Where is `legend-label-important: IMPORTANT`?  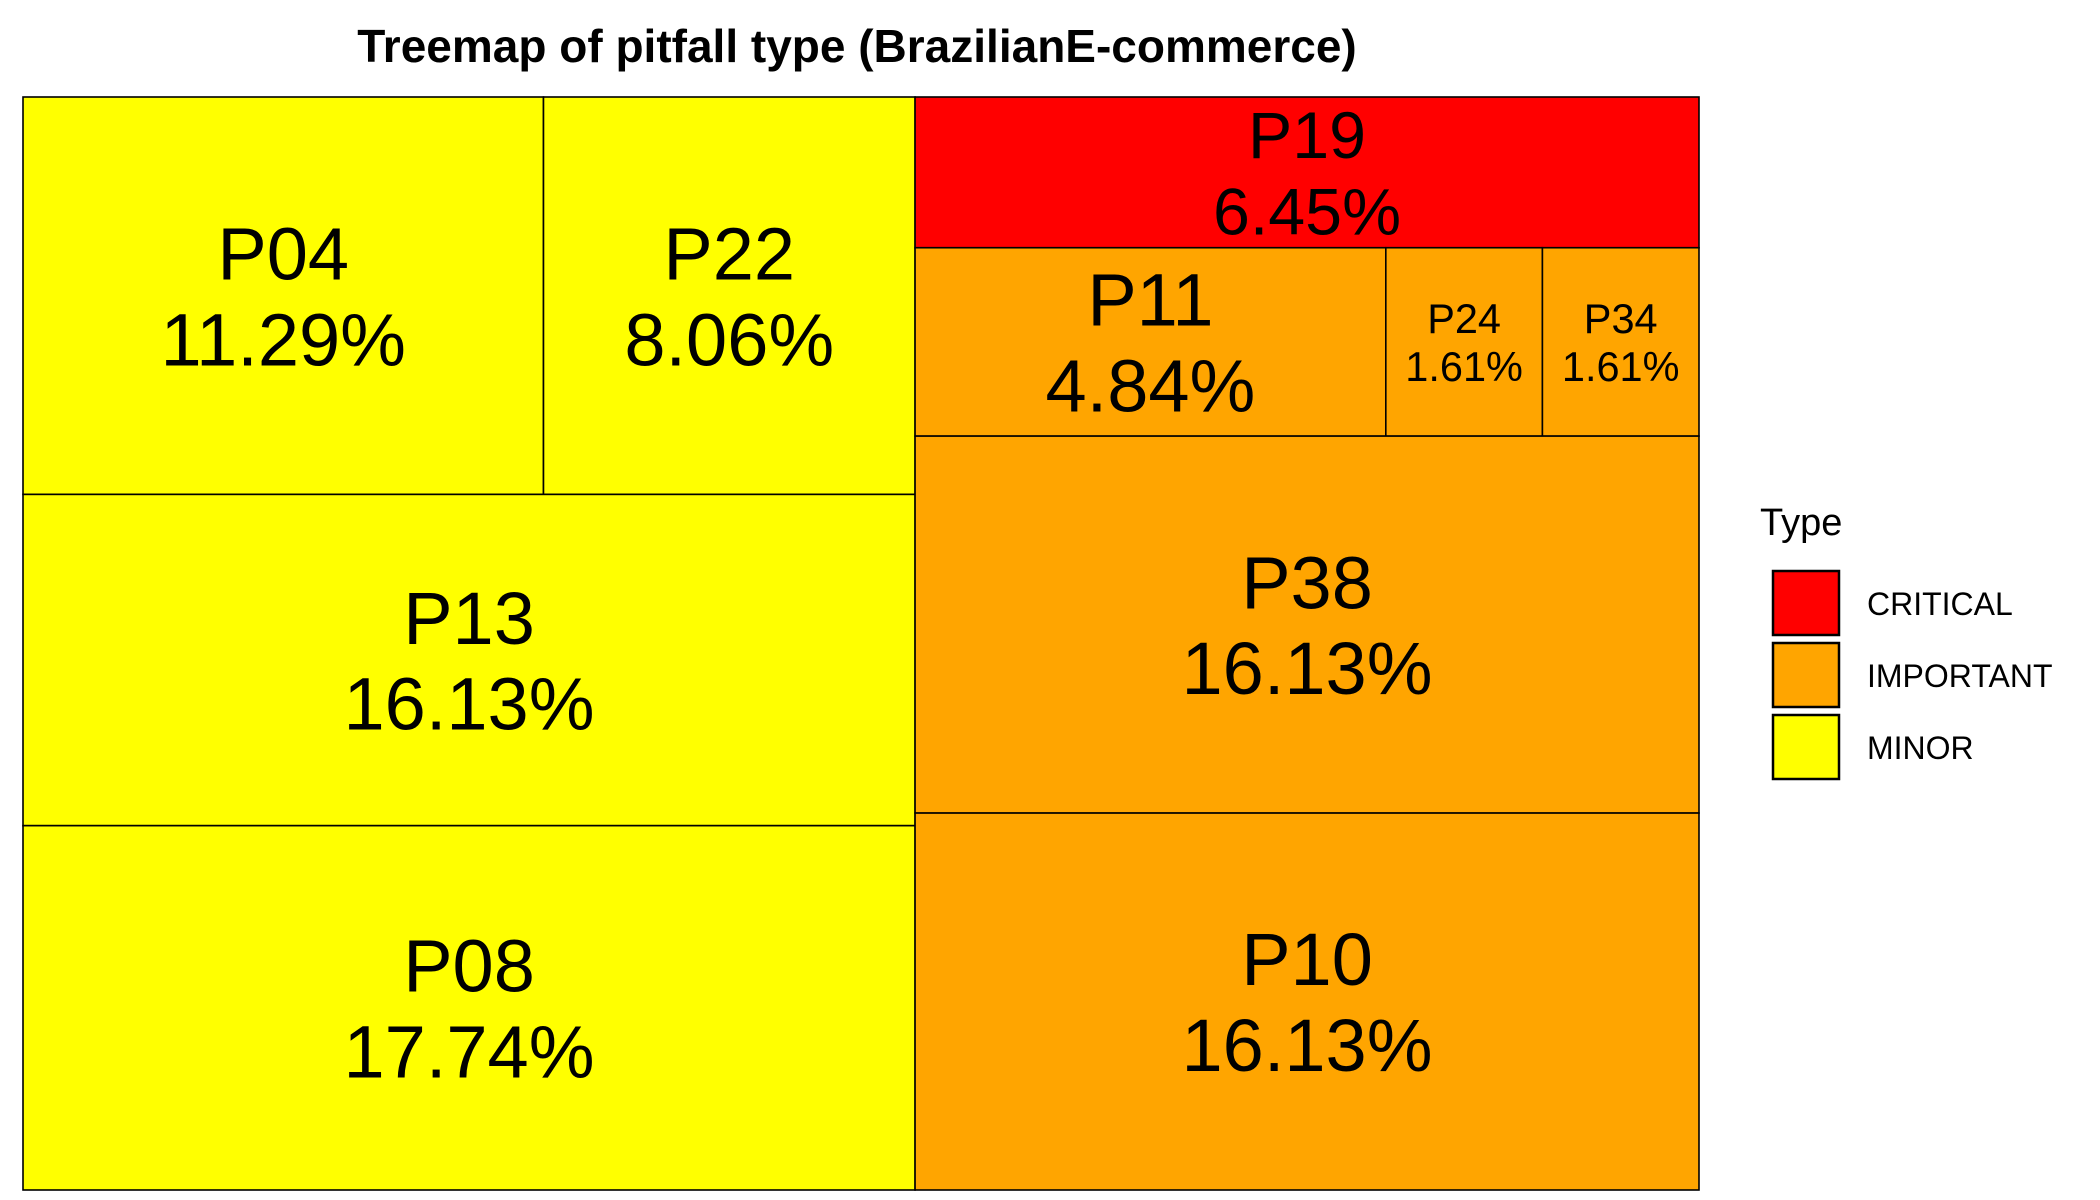 legend-label-important: IMPORTANT is located at coordinates (1959, 676).